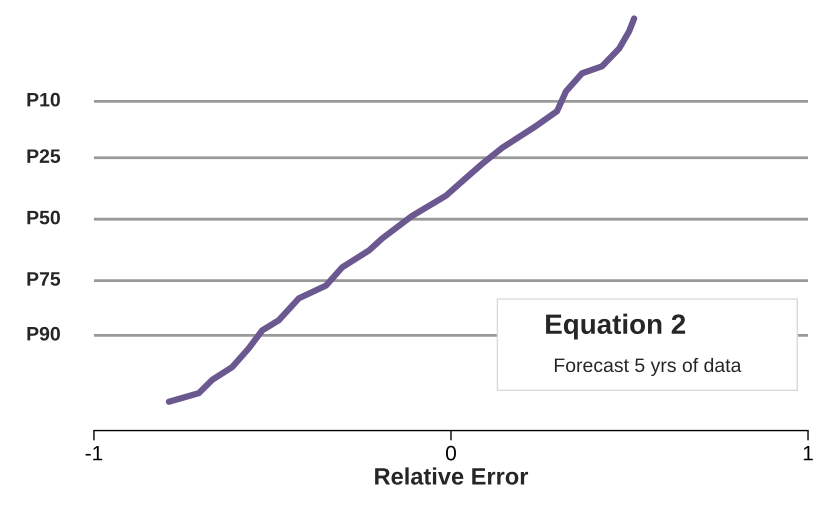 This screenshot has height=512, width=817. Describe the element at coordinates (43, 279) in the screenshot. I see `ref-line-label: P75` at that location.